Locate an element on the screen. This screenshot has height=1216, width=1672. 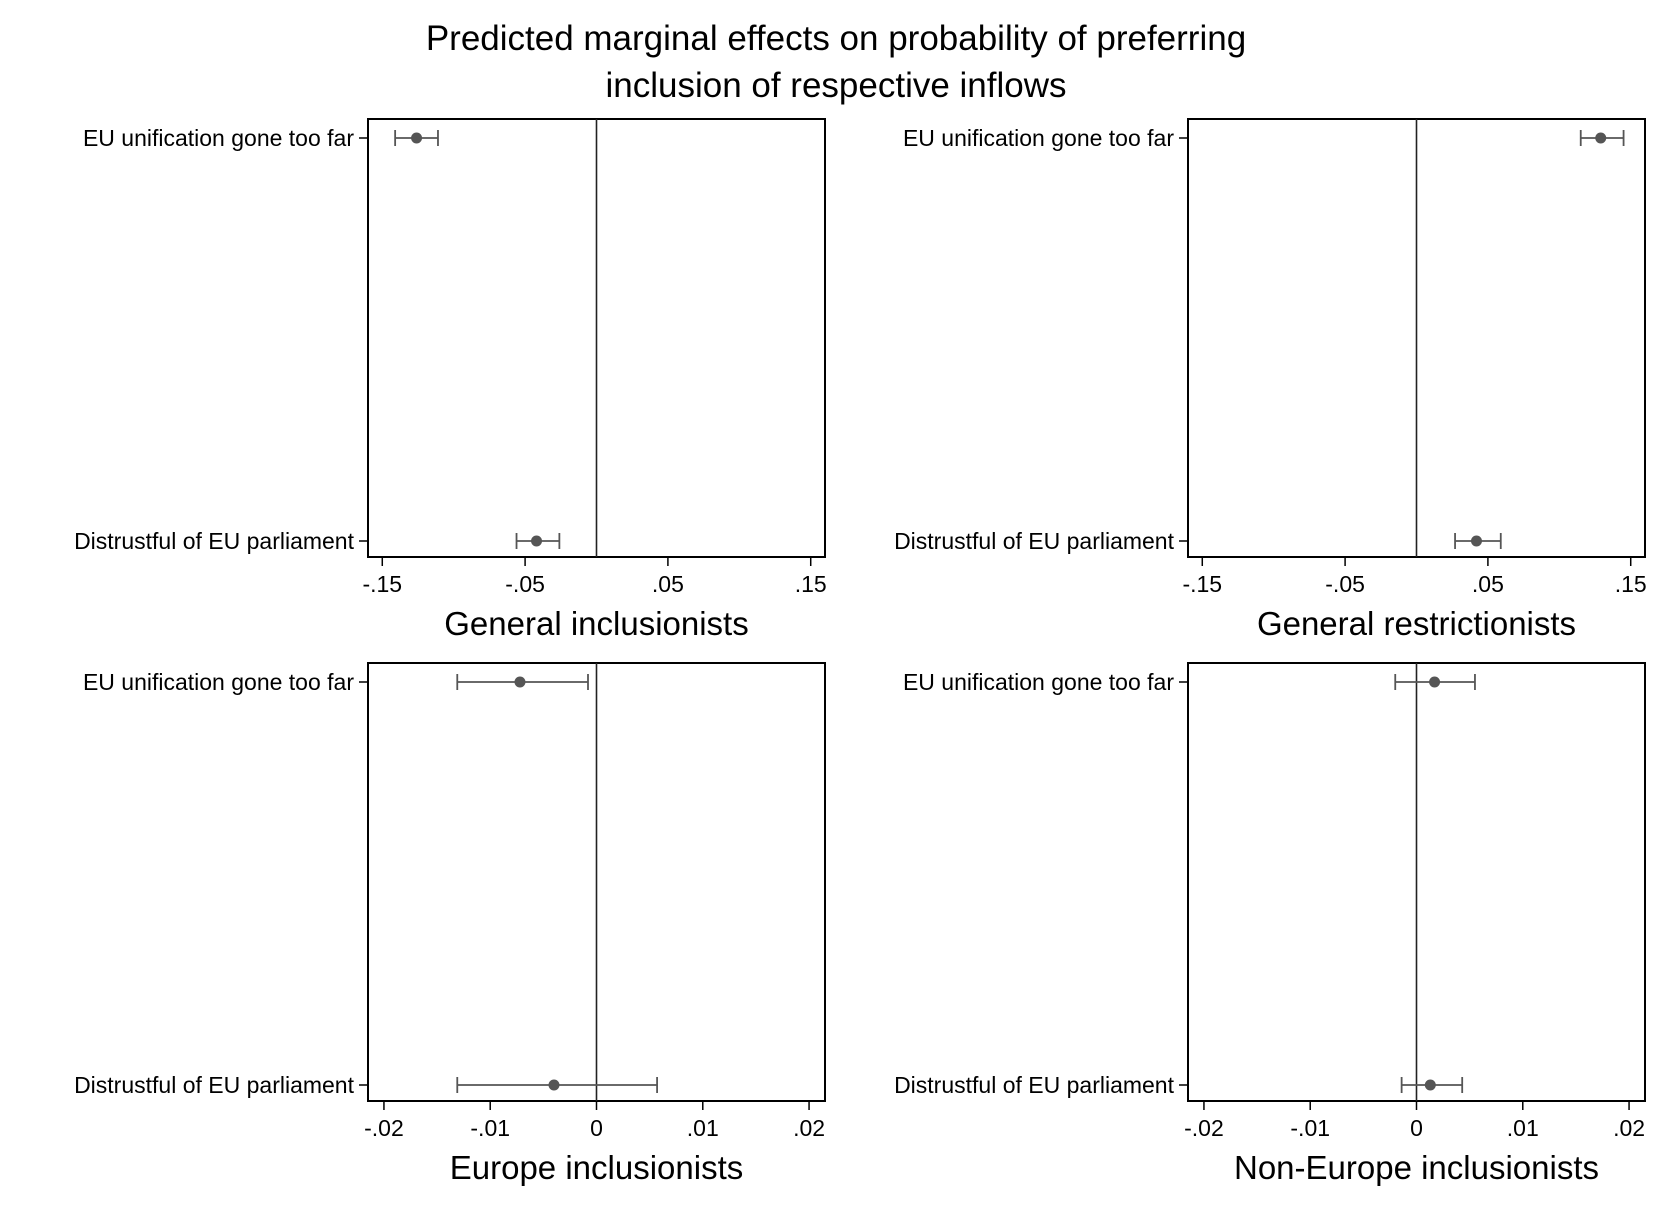
panel-title: Non-Europe inclusionists is located at coordinates (1416, 1167).